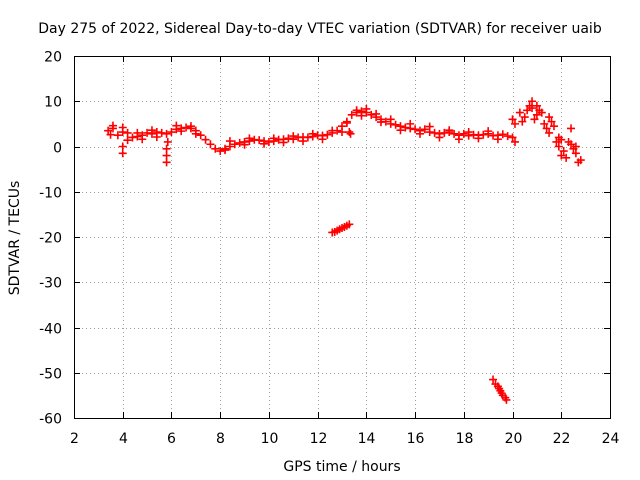 The image size is (640, 480). What do you see at coordinates (15, 238) in the screenshot?
I see `y-axis-label: SDTVAR / TECUs` at bounding box center [15, 238].